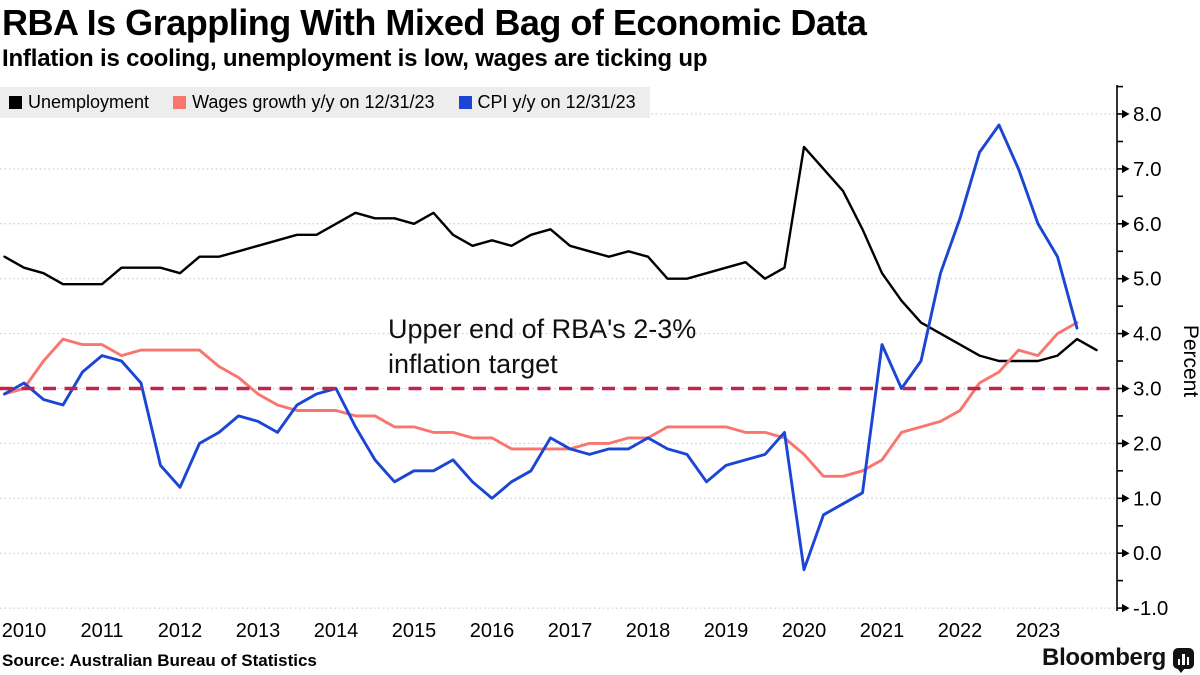 This screenshot has width=1200, height=675. I want to click on legend-item-unemployment: Unemployment, so click(79, 102).